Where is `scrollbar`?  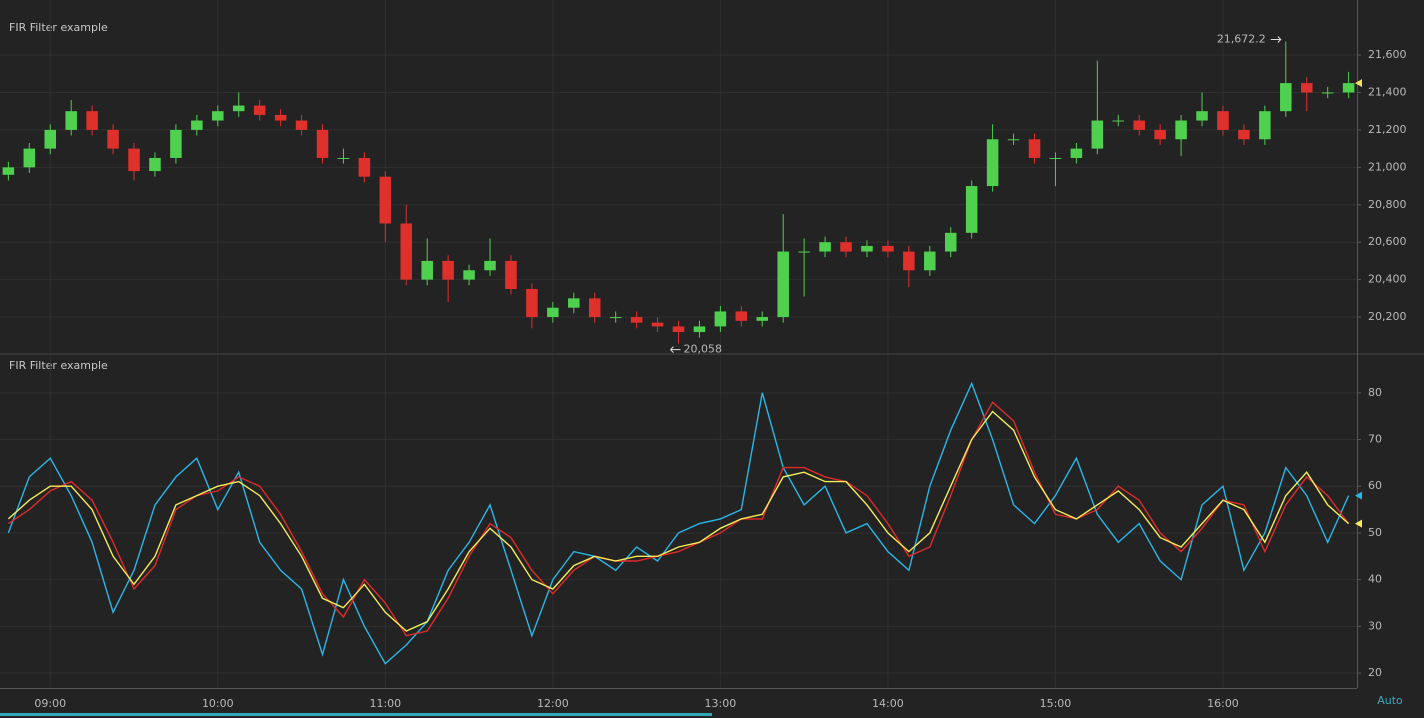 scrollbar is located at coordinates (356, 714).